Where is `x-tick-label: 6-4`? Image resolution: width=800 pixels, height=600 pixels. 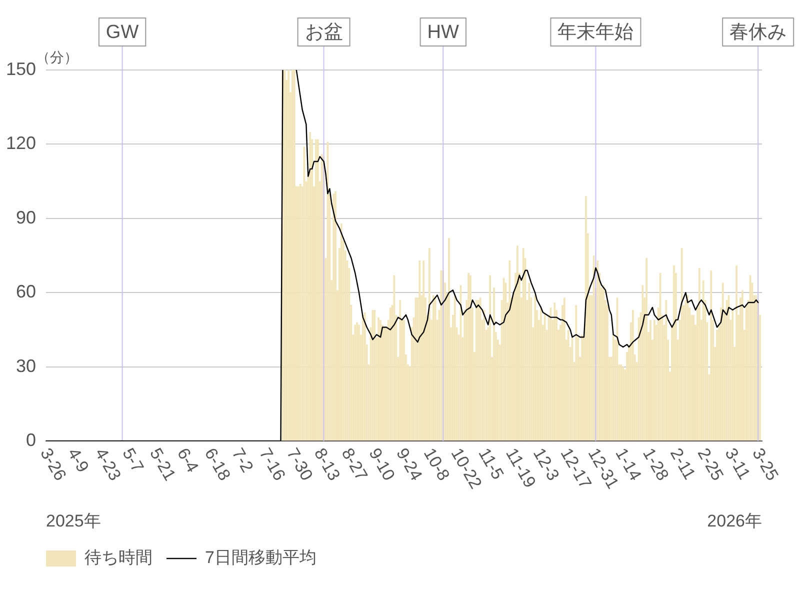 x-tick-label: 6-4 is located at coordinates (187, 460).